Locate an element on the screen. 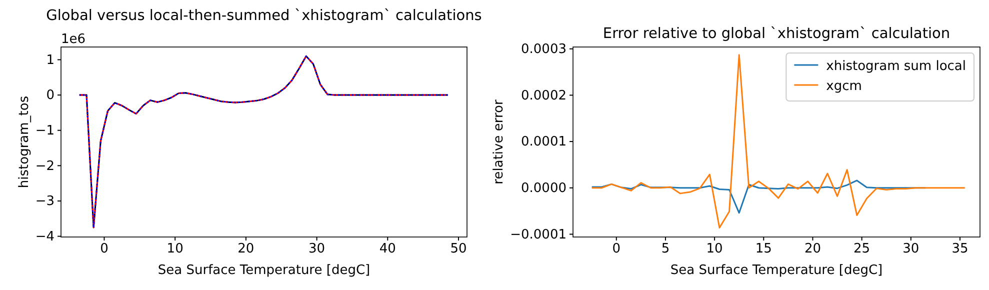  y-tick-label: 0.0000 is located at coordinates (543, 188).